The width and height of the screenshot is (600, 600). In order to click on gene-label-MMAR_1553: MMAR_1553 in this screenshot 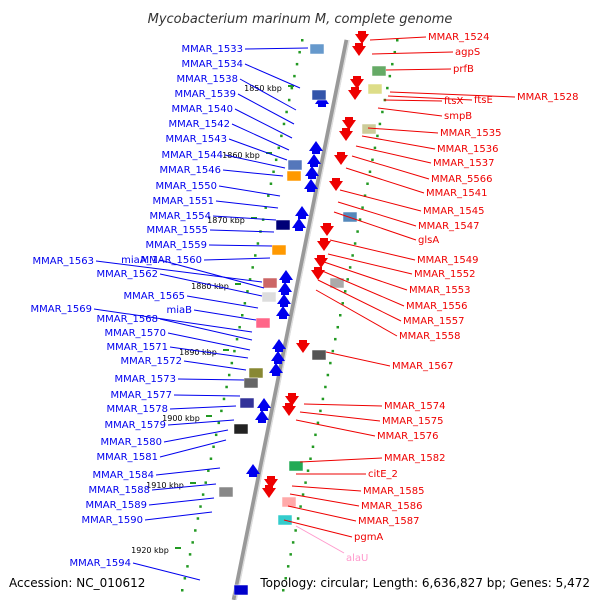, I will do `click(440, 290)`.